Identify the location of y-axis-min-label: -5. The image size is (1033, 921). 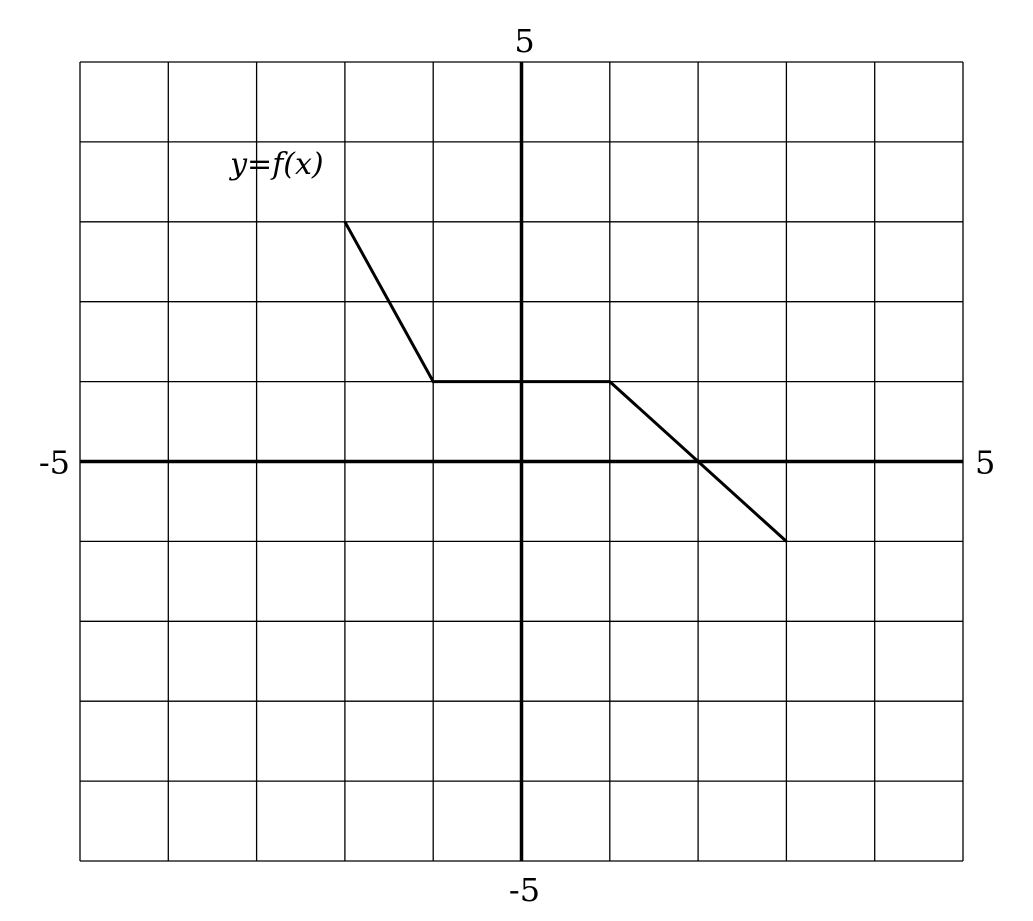
(524, 890).